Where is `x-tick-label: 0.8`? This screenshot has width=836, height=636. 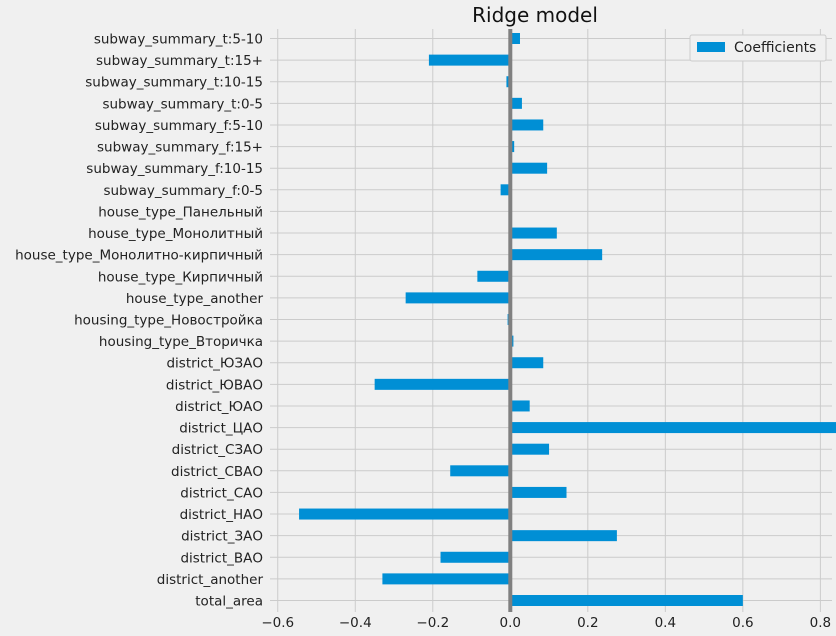
x-tick-label: 0.8 is located at coordinates (820, 623).